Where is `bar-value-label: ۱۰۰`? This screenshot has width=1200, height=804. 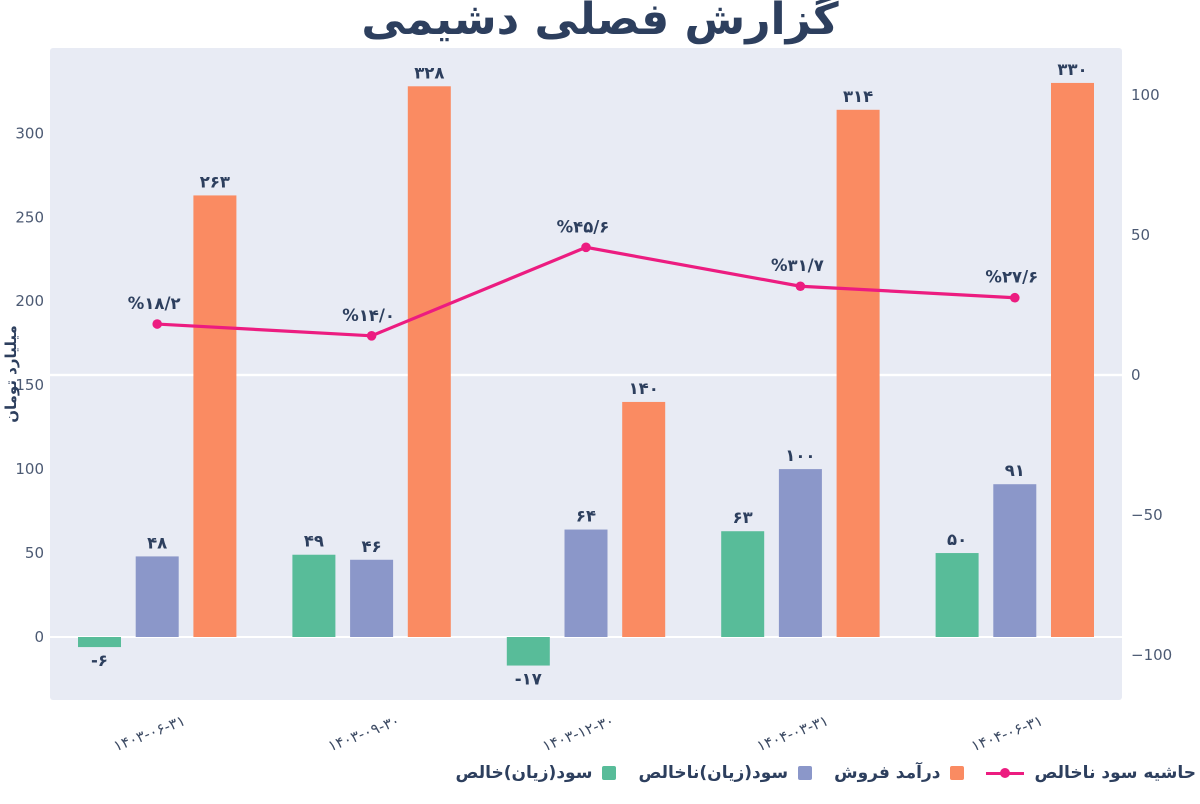 bar-value-label: ۱۰۰ is located at coordinates (800, 455).